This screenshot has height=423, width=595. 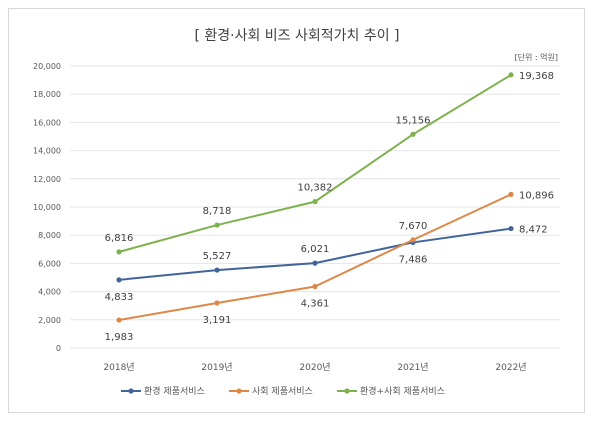 I want to click on data-label: 8,472, so click(x=533, y=230).